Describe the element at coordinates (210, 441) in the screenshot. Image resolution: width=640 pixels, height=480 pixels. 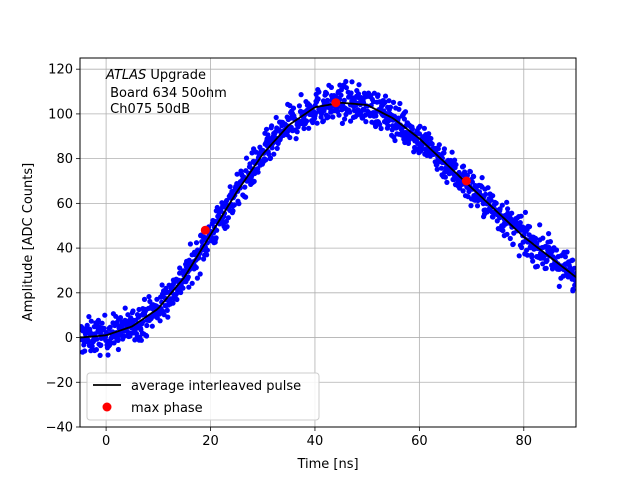
I see `x-tick-label: 20` at that location.